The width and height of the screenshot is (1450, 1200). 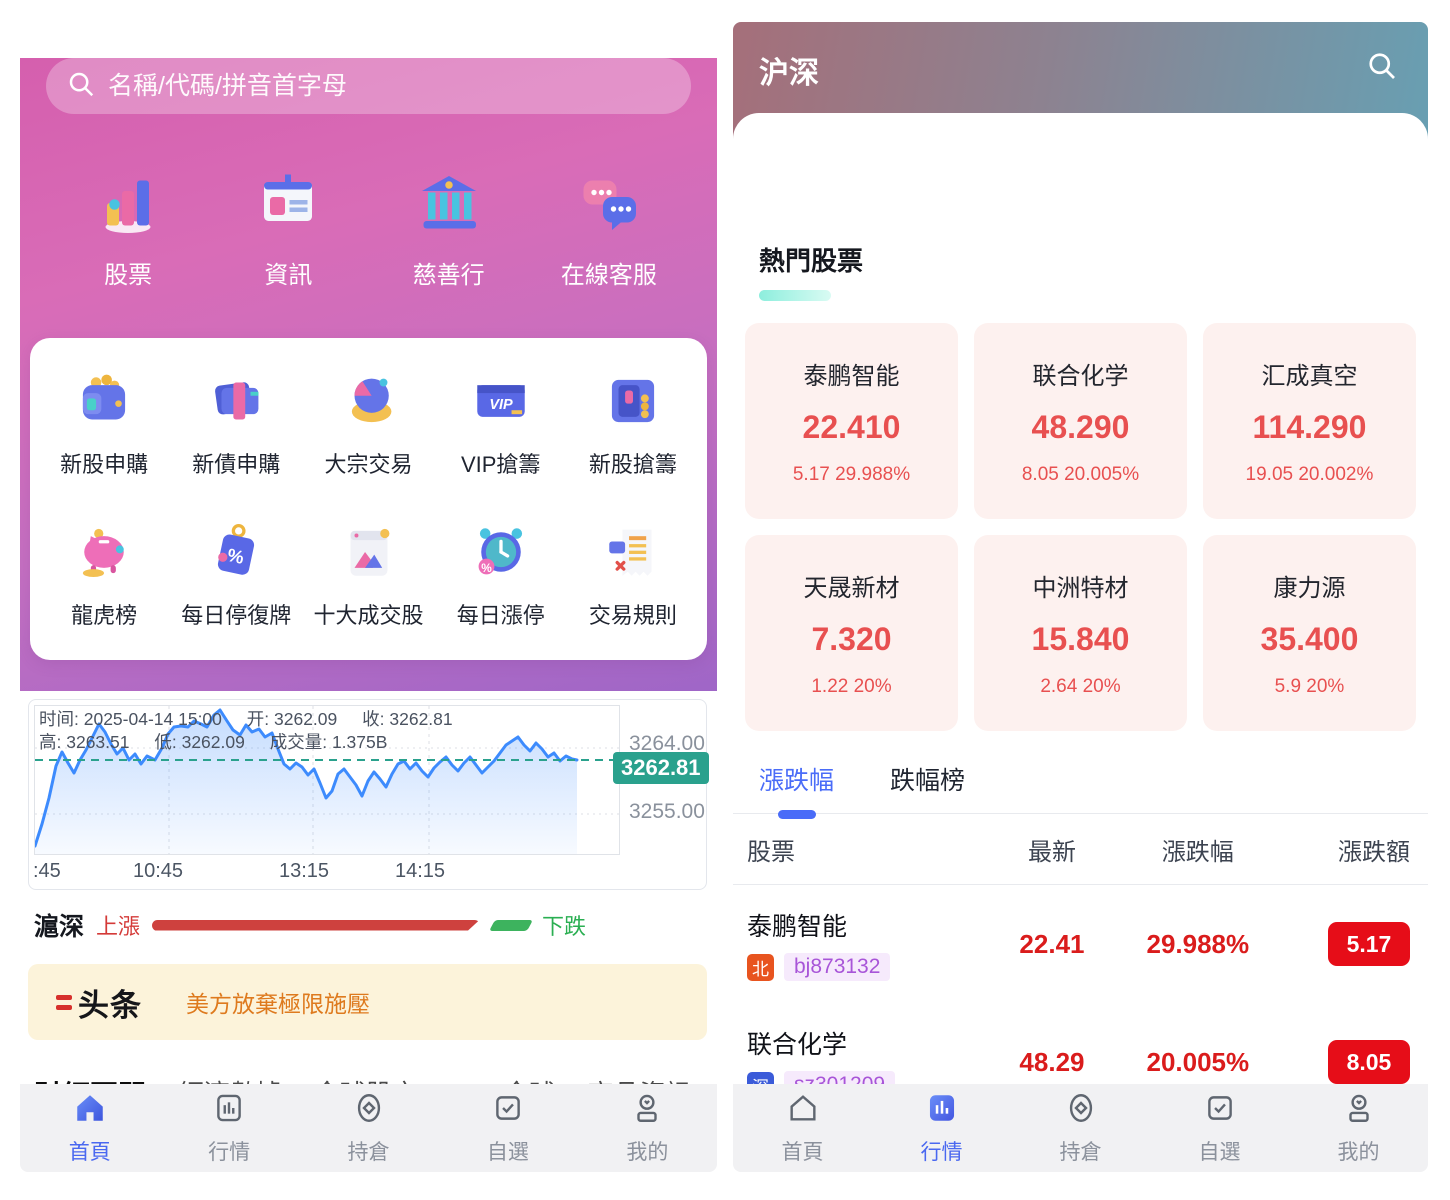 What do you see at coordinates (368, 576) in the screenshot?
I see `service-top10-traded: 十大成交股` at bounding box center [368, 576].